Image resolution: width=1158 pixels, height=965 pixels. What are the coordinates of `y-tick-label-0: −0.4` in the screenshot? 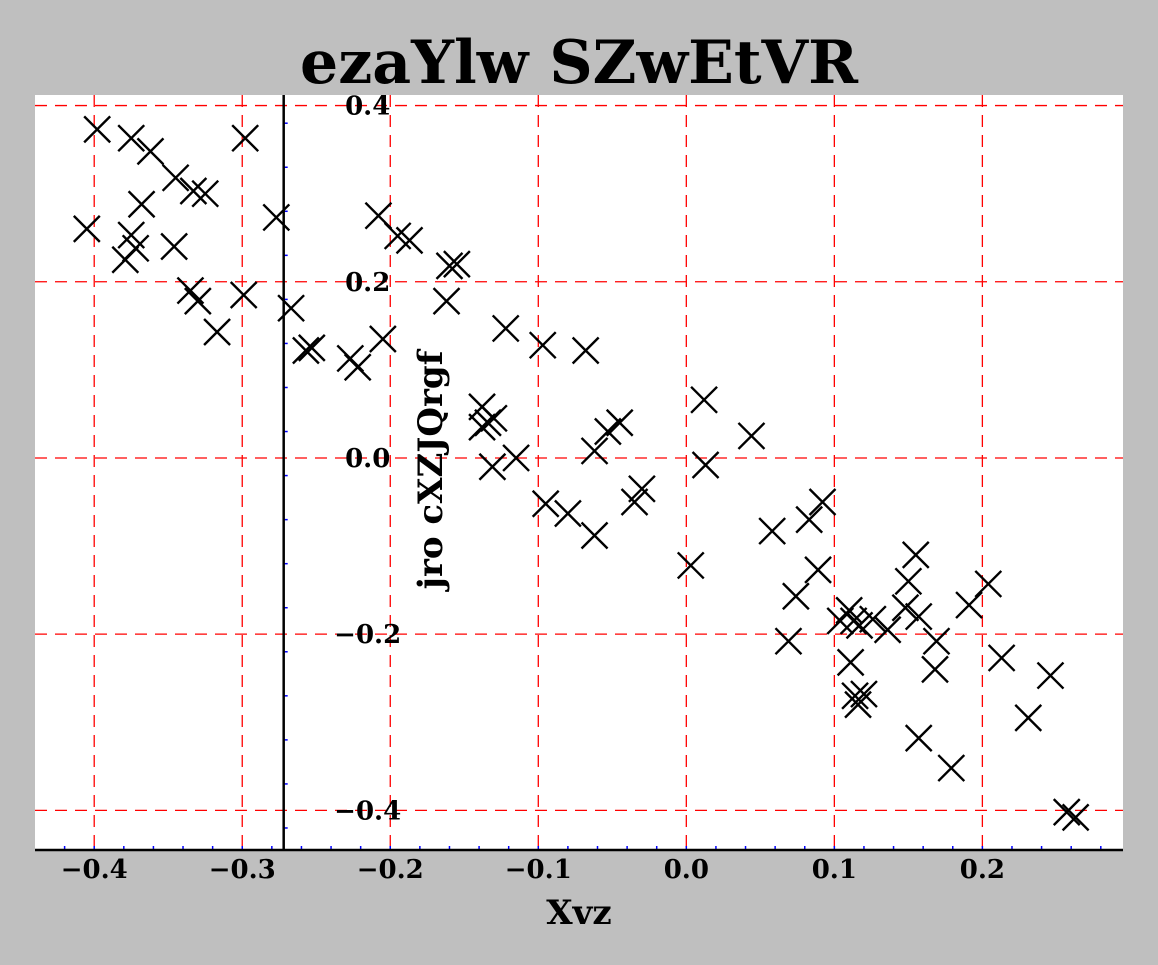 It's located at (367, 811).